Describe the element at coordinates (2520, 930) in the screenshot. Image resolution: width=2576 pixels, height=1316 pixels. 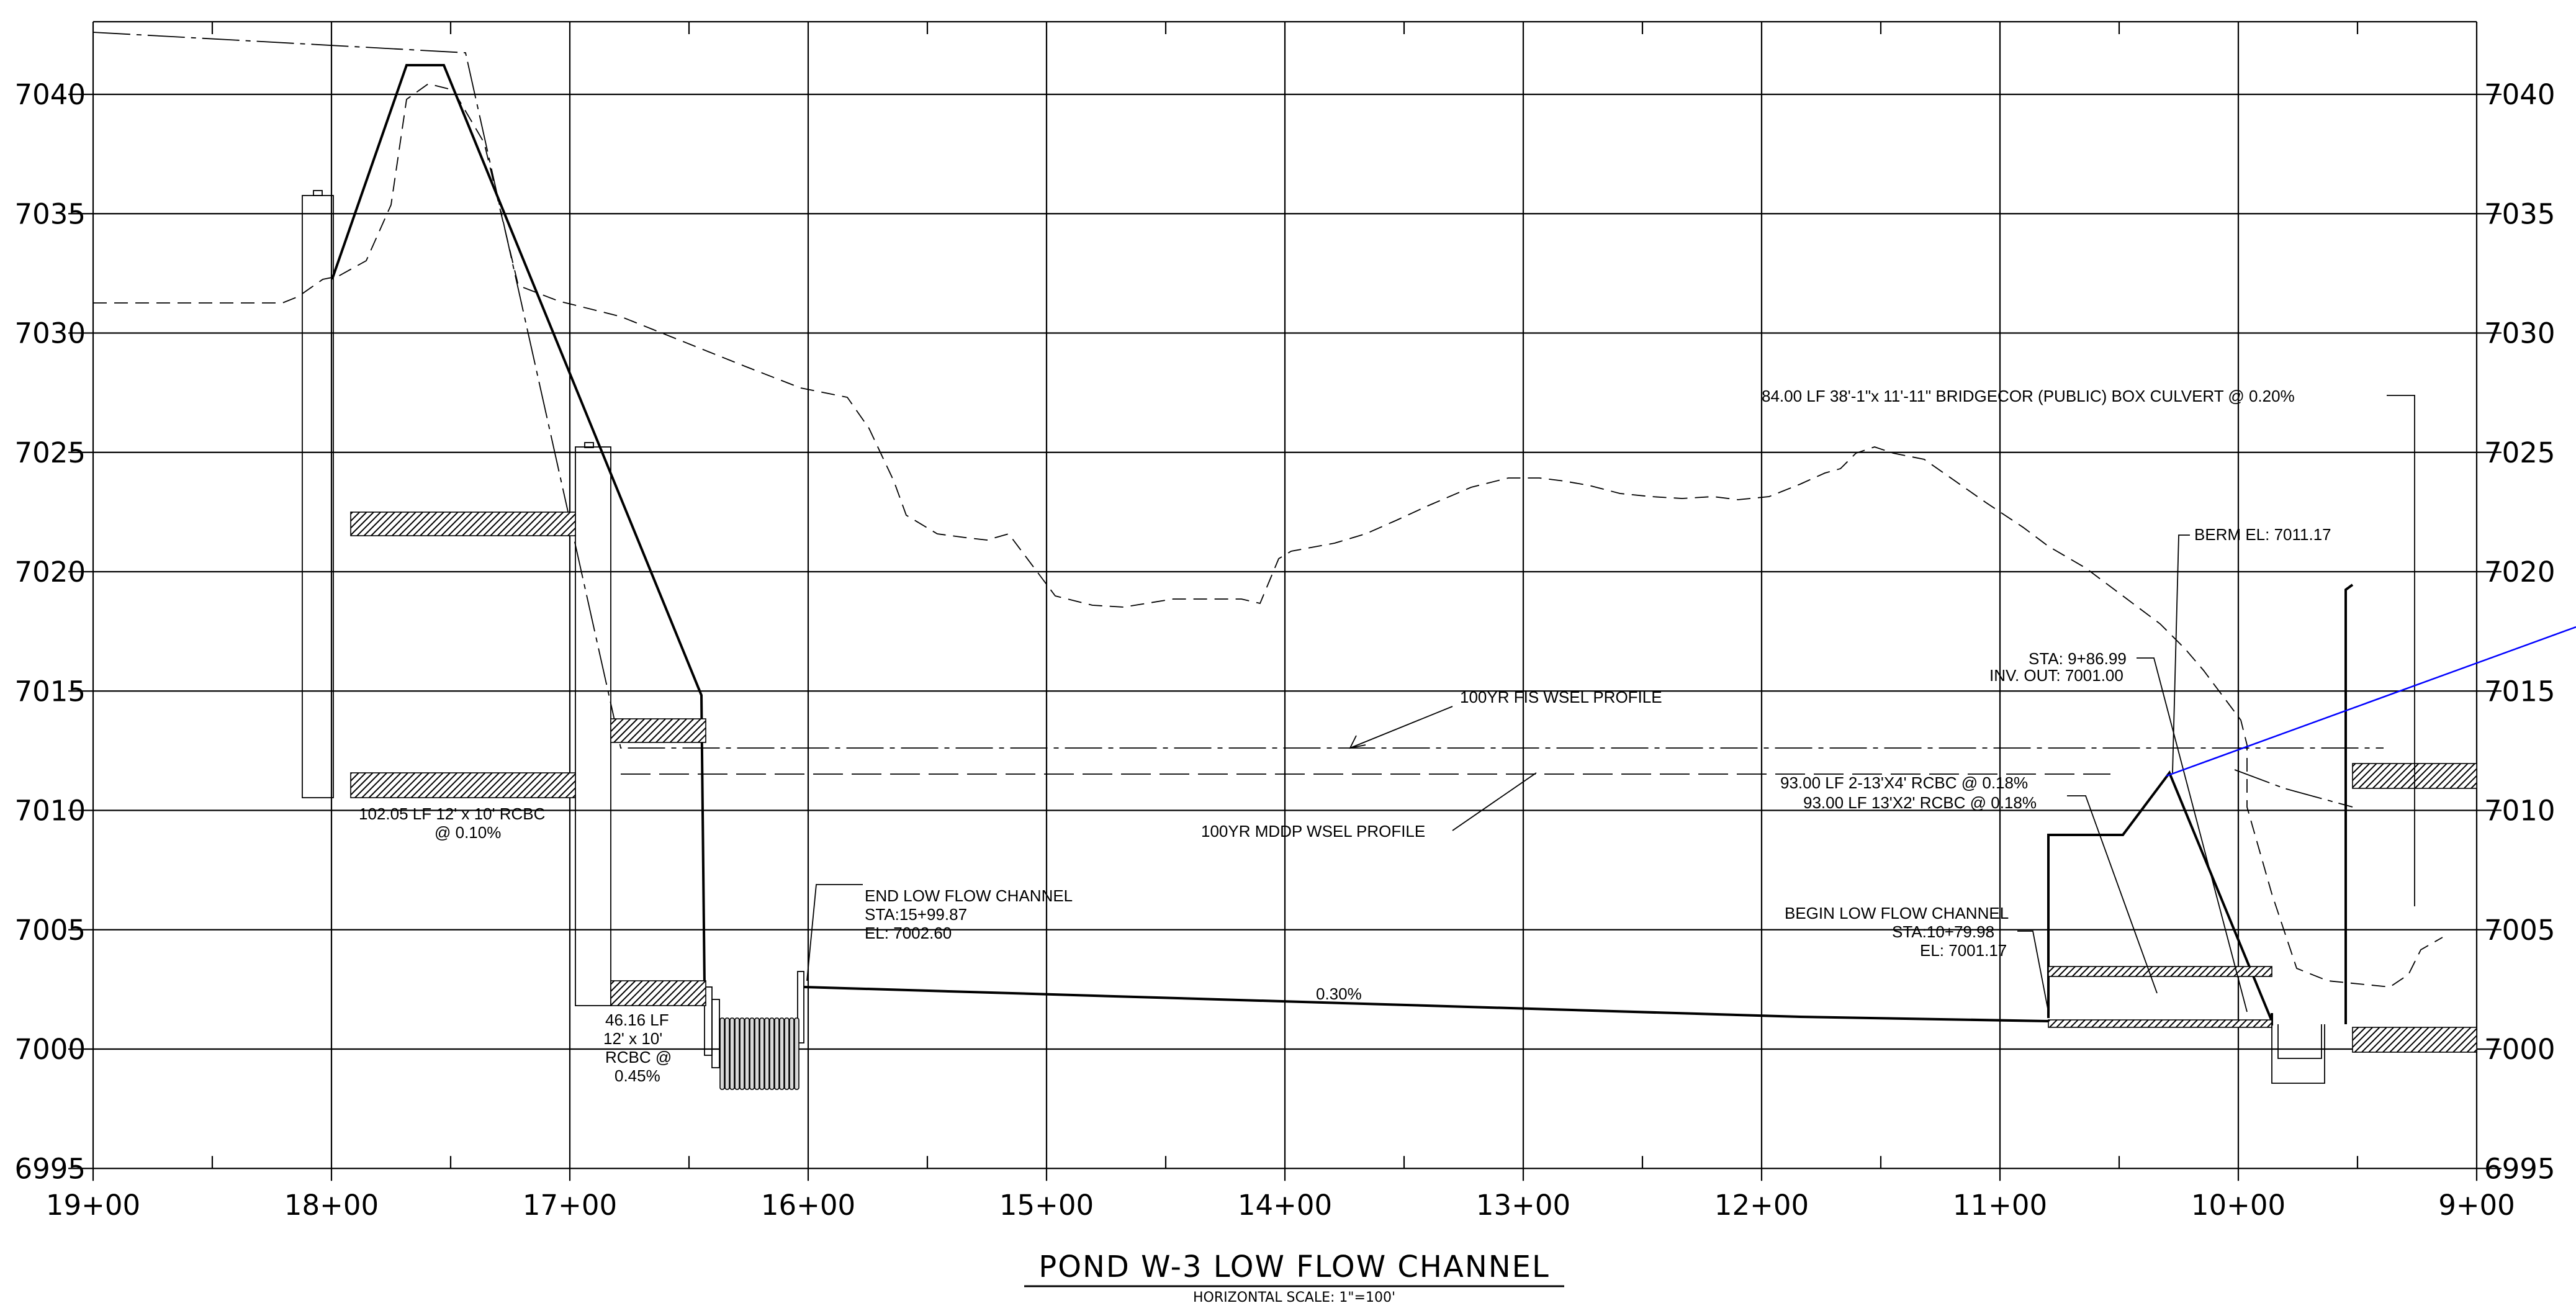
I see `y-tick-label-right: 7005` at that location.